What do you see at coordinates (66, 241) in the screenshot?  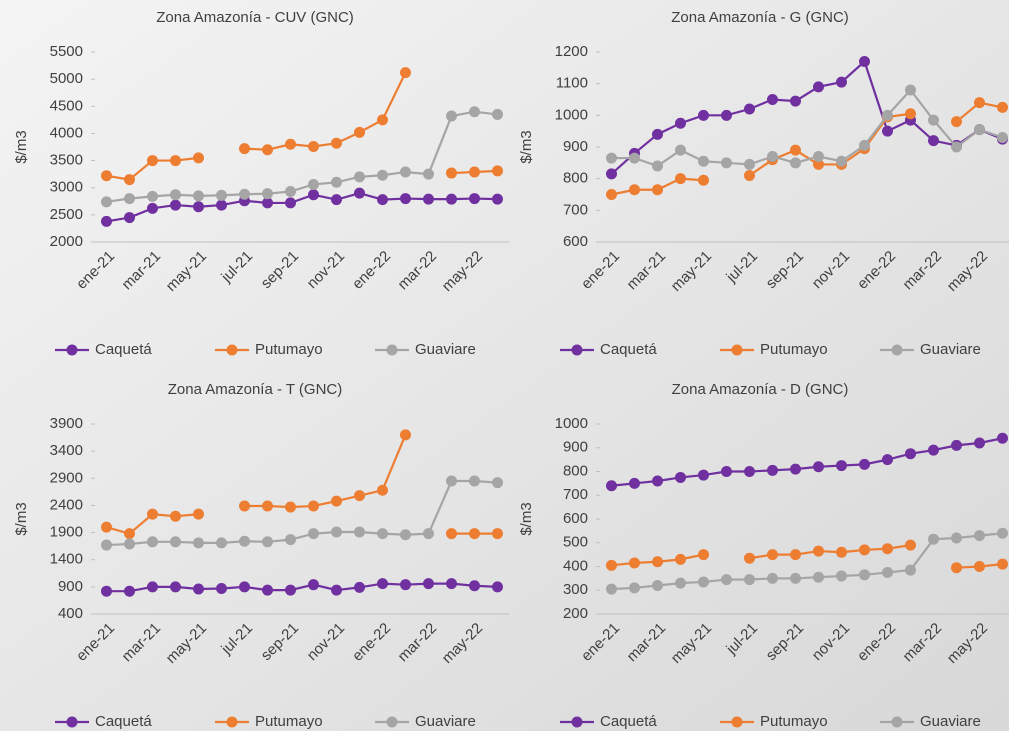 I see `y-tick-label: 2000` at bounding box center [66, 241].